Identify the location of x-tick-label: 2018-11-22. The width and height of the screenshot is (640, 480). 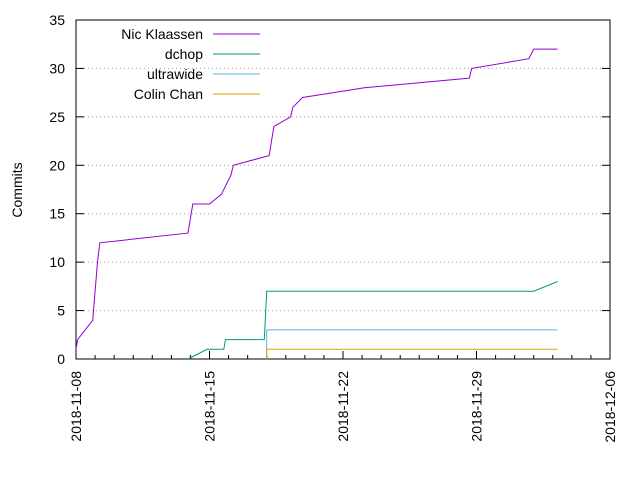
(343, 406).